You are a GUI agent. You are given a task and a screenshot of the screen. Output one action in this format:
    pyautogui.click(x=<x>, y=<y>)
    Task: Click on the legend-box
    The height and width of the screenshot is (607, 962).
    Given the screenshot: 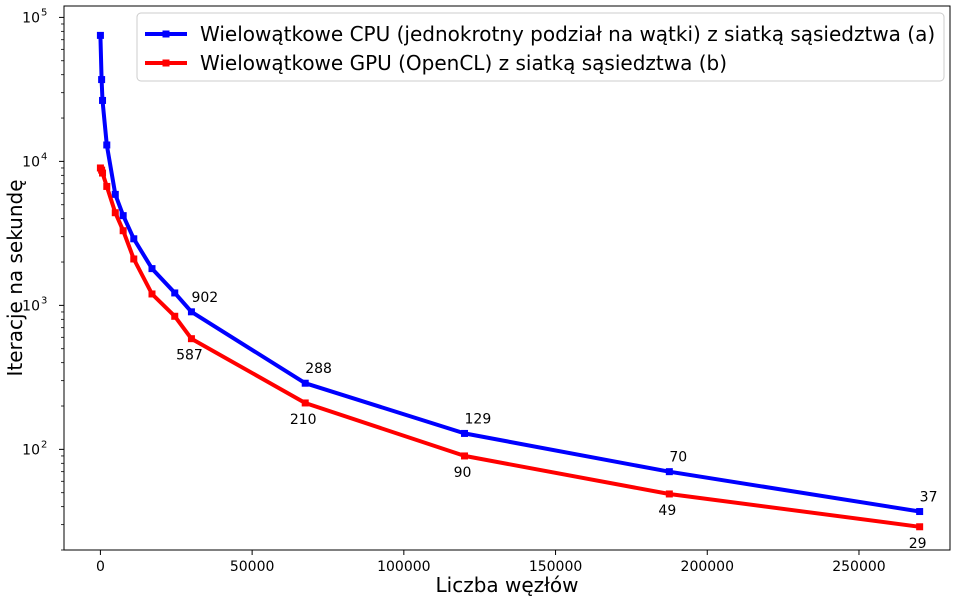 What is the action you would take?
    pyautogui.click(x=540, y=47)
    